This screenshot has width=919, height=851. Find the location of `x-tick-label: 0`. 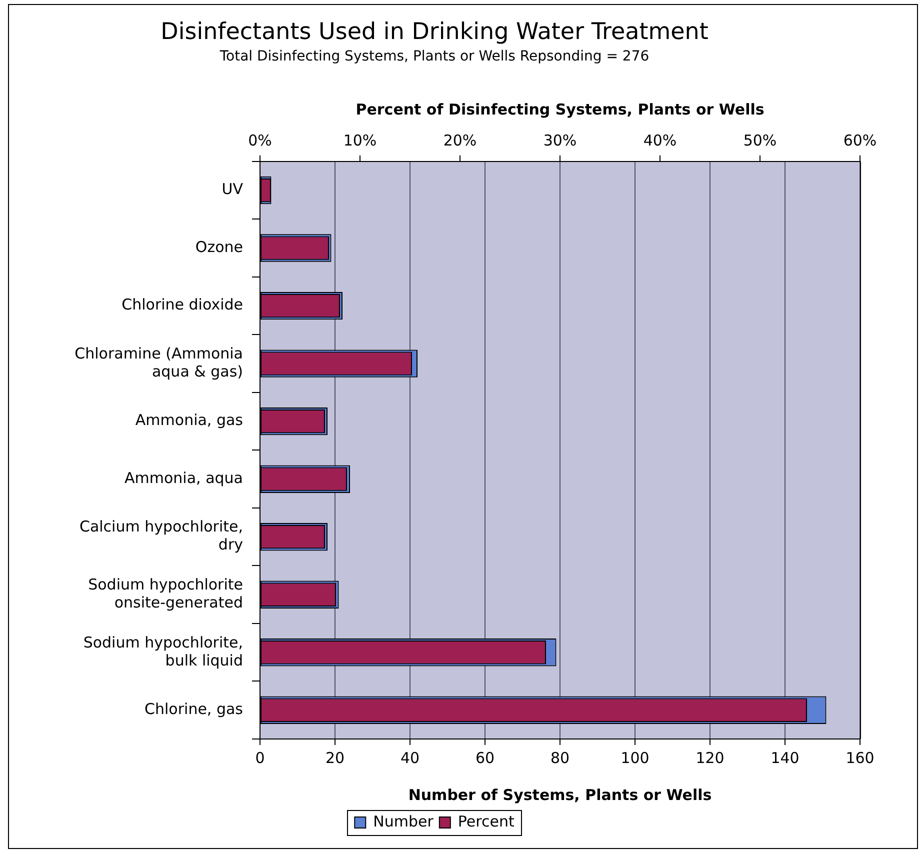

x-tick-label: 0 is located at coordinates (260, 757).